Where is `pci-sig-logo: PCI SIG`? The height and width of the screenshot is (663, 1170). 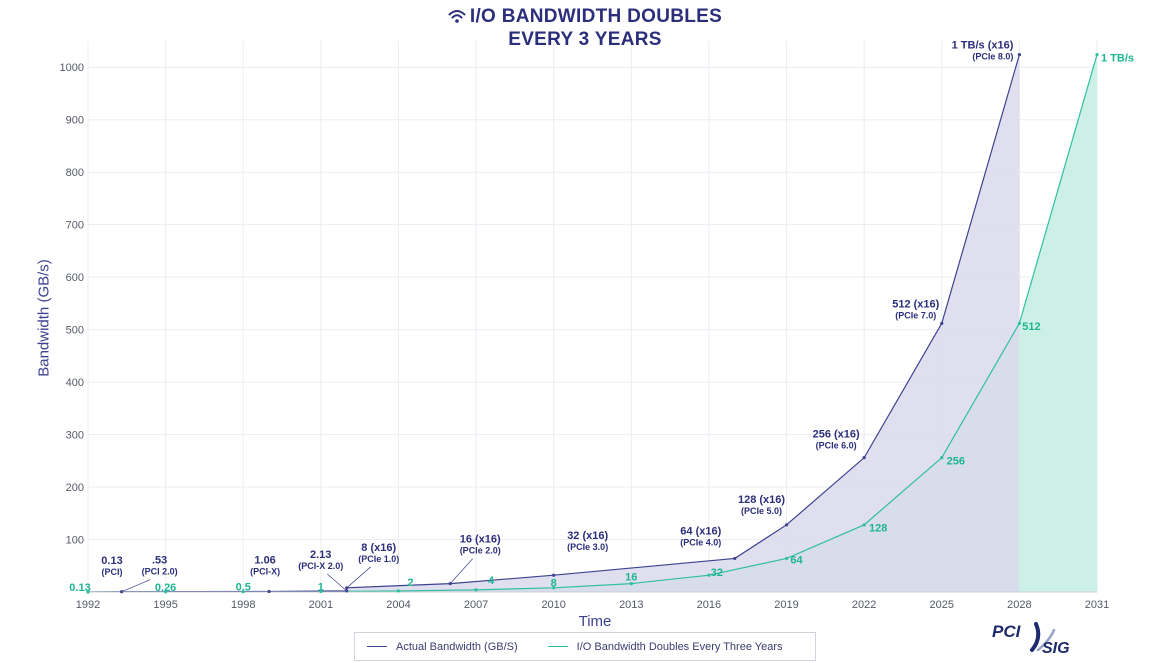
pci-sig-logo: PCI SIG is located at coordinates (1041, 640).